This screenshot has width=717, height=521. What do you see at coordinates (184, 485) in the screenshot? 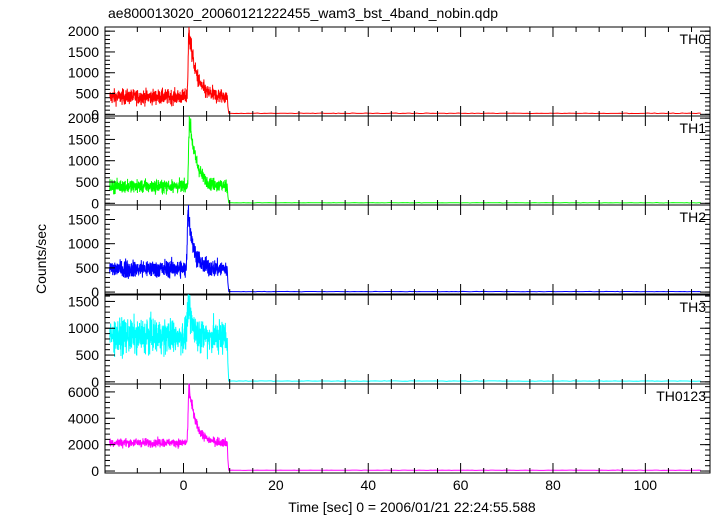
I see `x-tick-label: 0` at bounding box center [184, 485].